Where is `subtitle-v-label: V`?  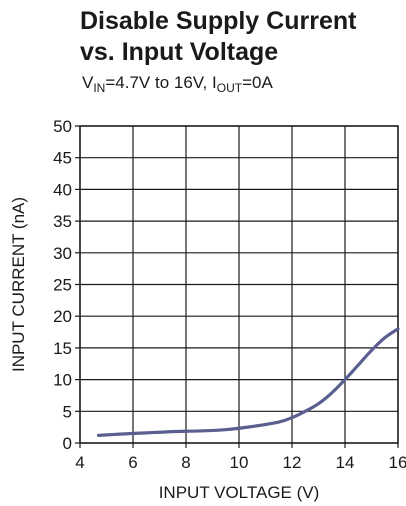
subtitle-v-label: V is located at coordinates (88, 82).